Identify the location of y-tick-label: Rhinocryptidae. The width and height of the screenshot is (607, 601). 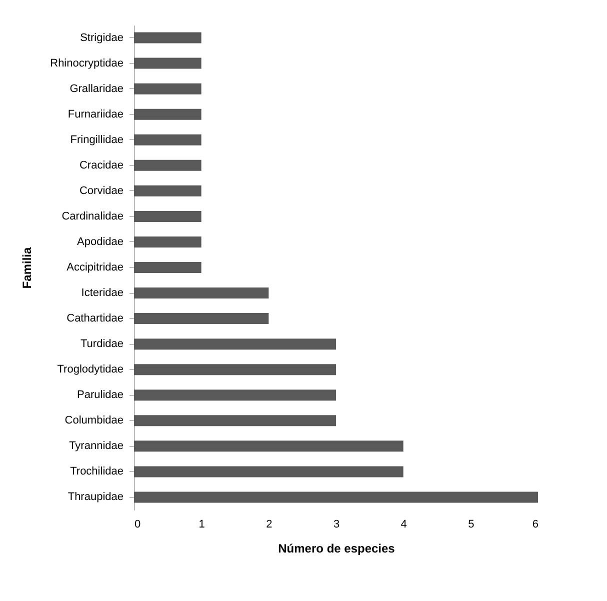
(87, 63).